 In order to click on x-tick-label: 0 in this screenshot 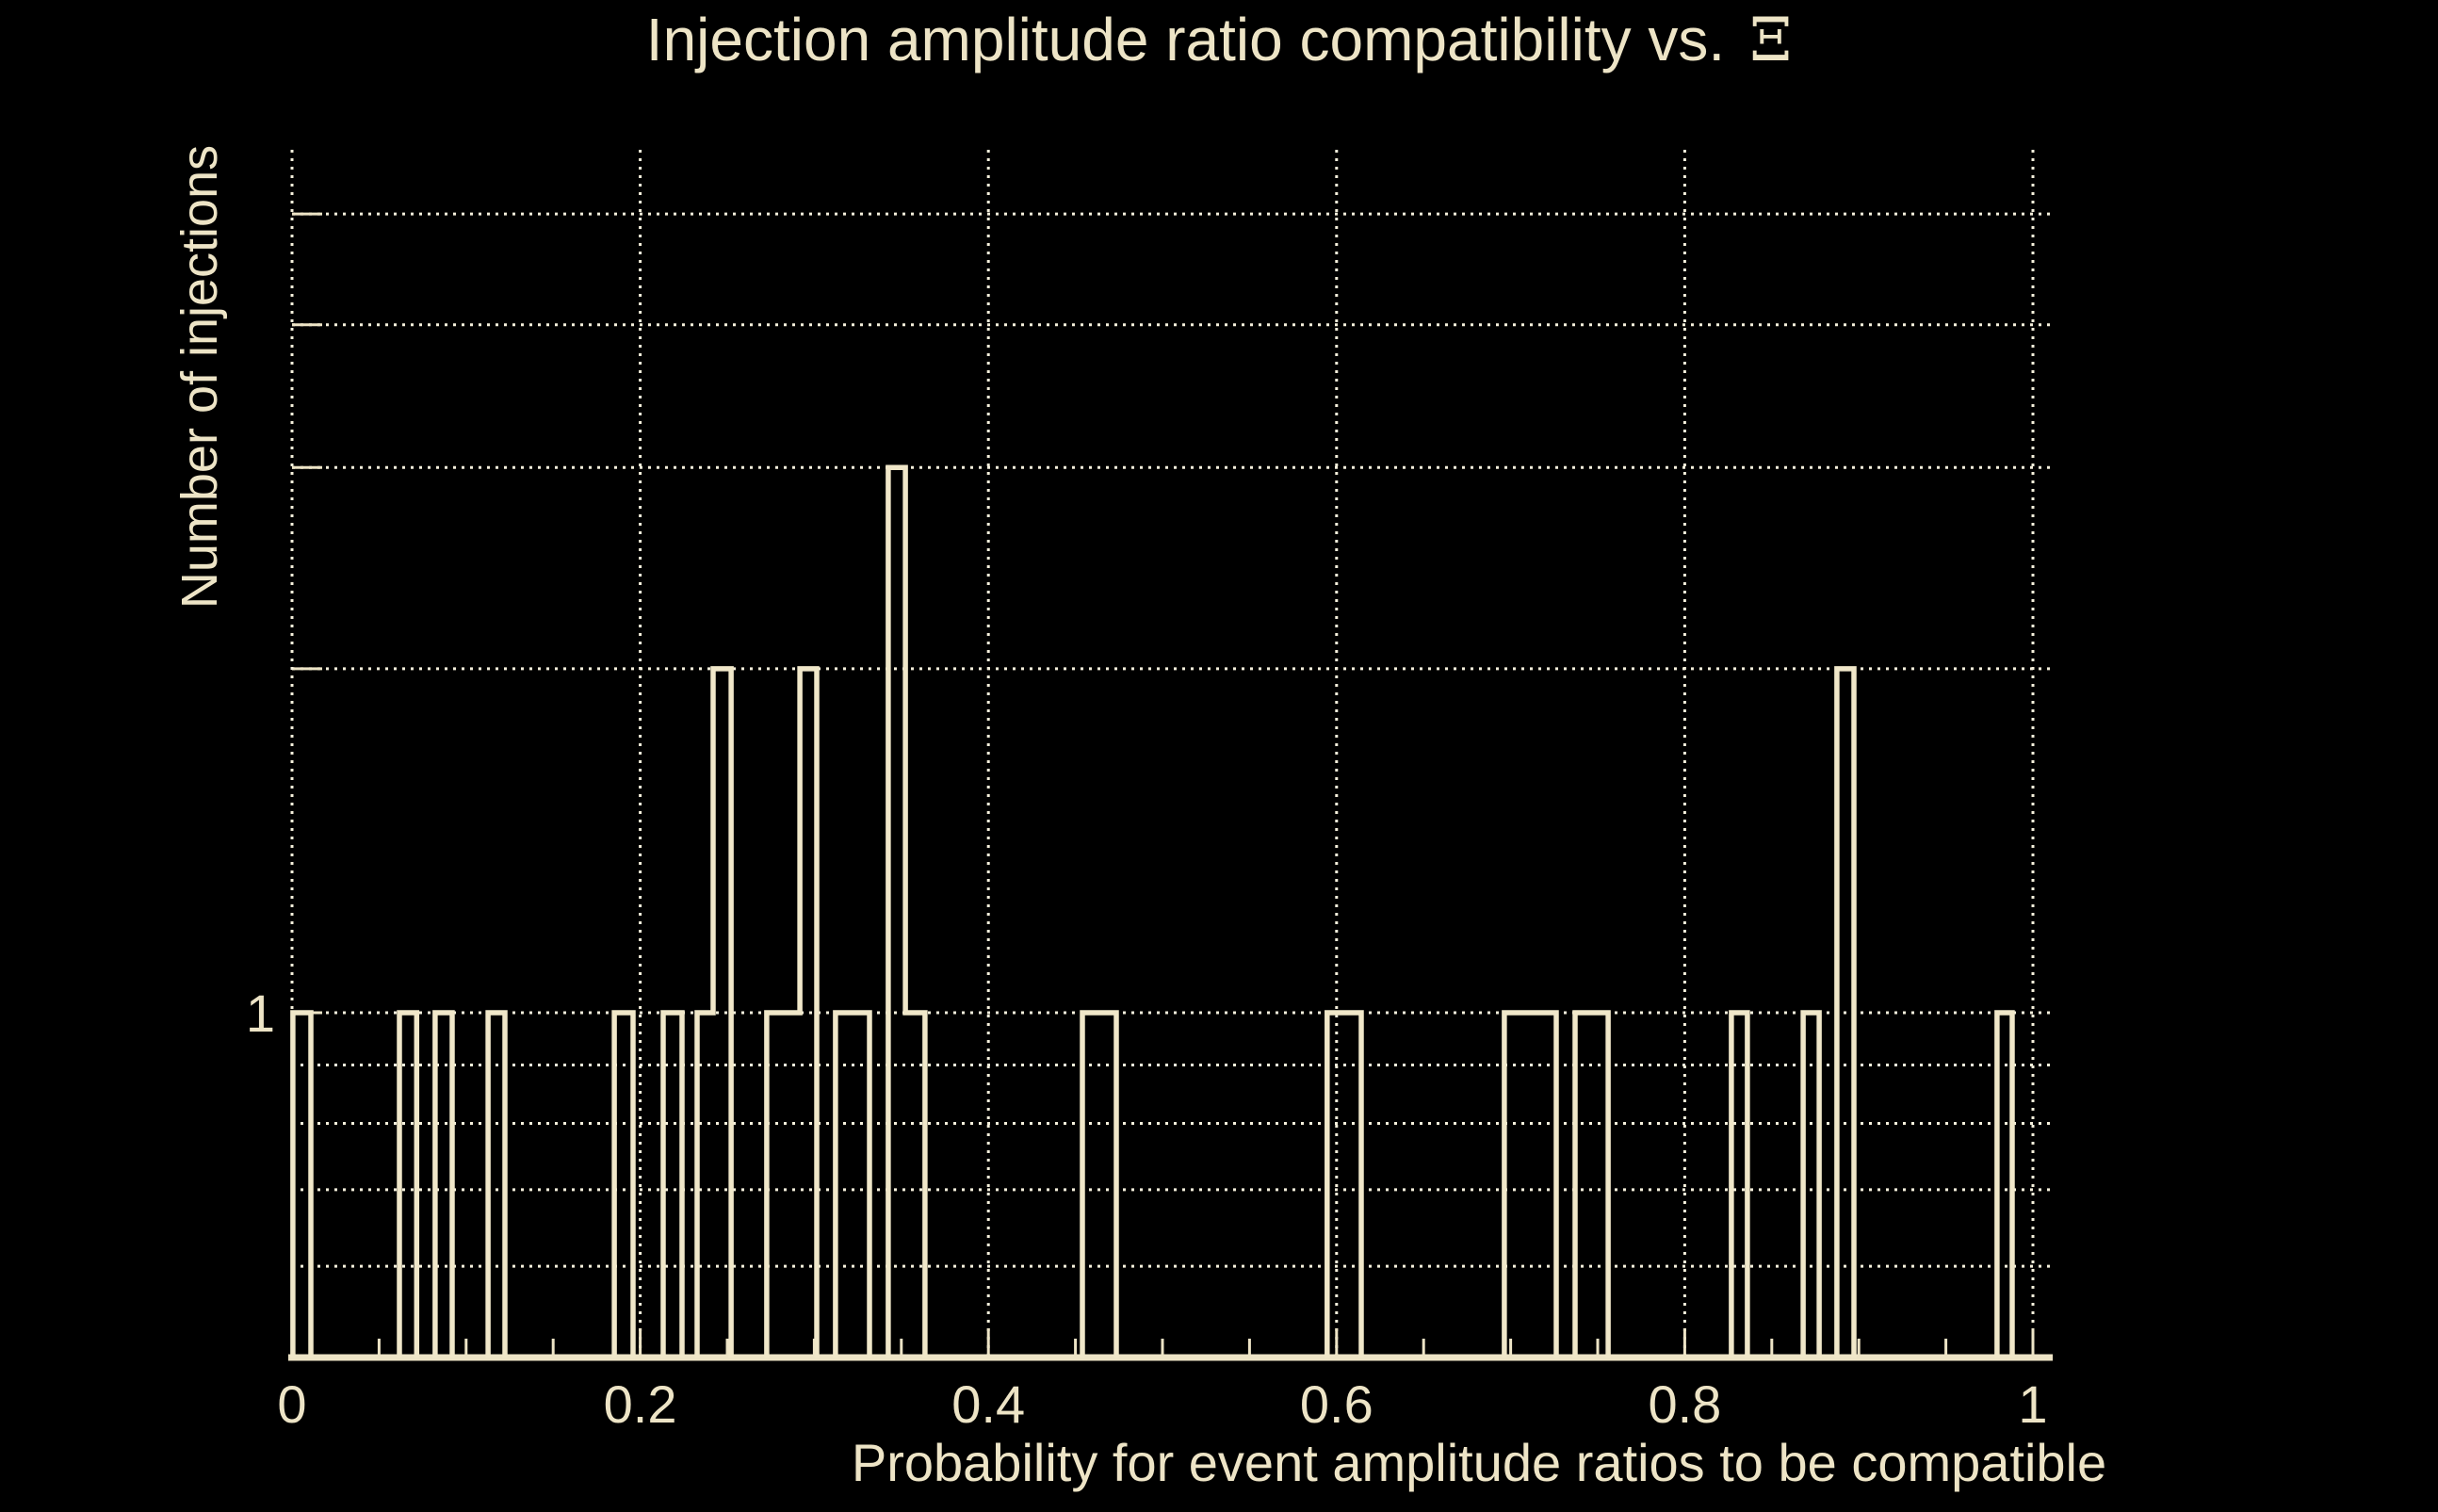, I will do `click(291, 1404)`.